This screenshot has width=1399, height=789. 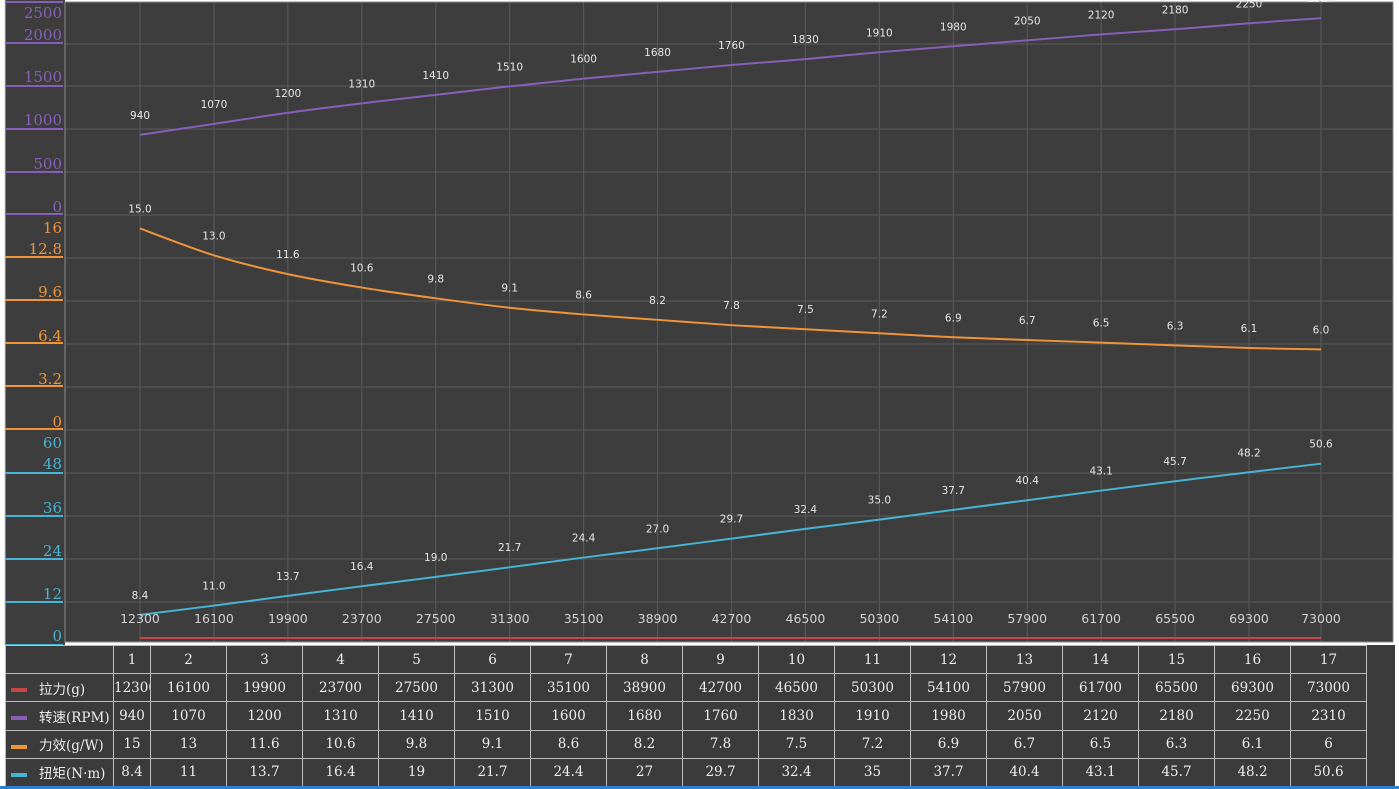 I want to click on table-cell: 1310, so click(x=340, y=716).